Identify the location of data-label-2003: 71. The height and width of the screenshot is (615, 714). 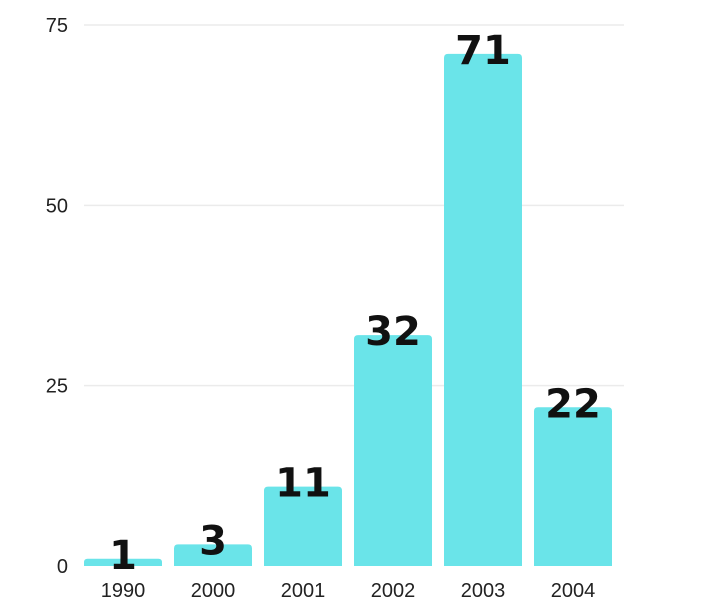
(483, 51).